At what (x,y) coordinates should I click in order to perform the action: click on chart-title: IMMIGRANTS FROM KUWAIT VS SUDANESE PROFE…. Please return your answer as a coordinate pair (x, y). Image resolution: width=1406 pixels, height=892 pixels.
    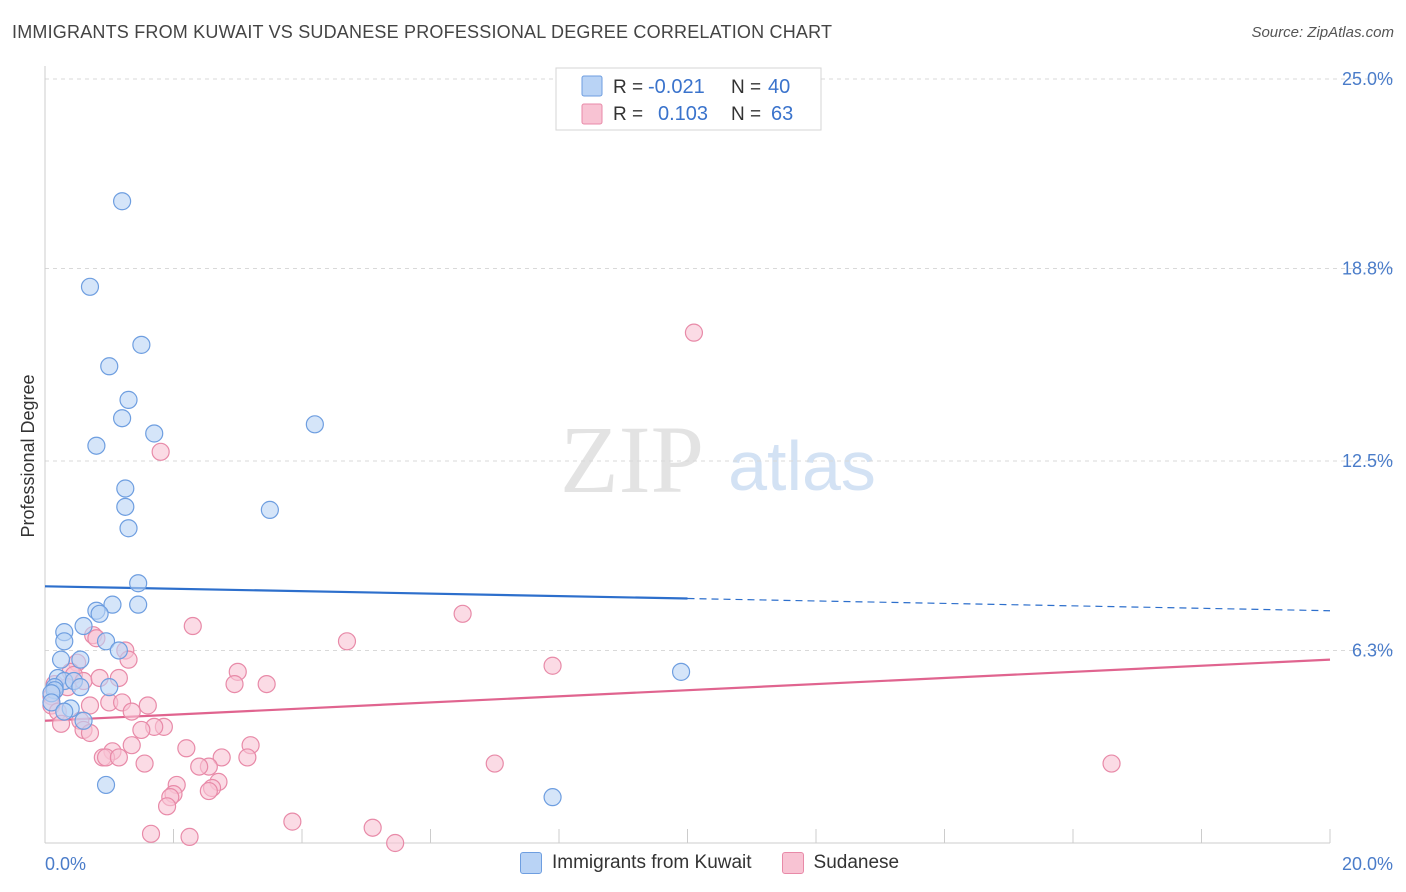
    Looking at the image, I should click on (422, 32).